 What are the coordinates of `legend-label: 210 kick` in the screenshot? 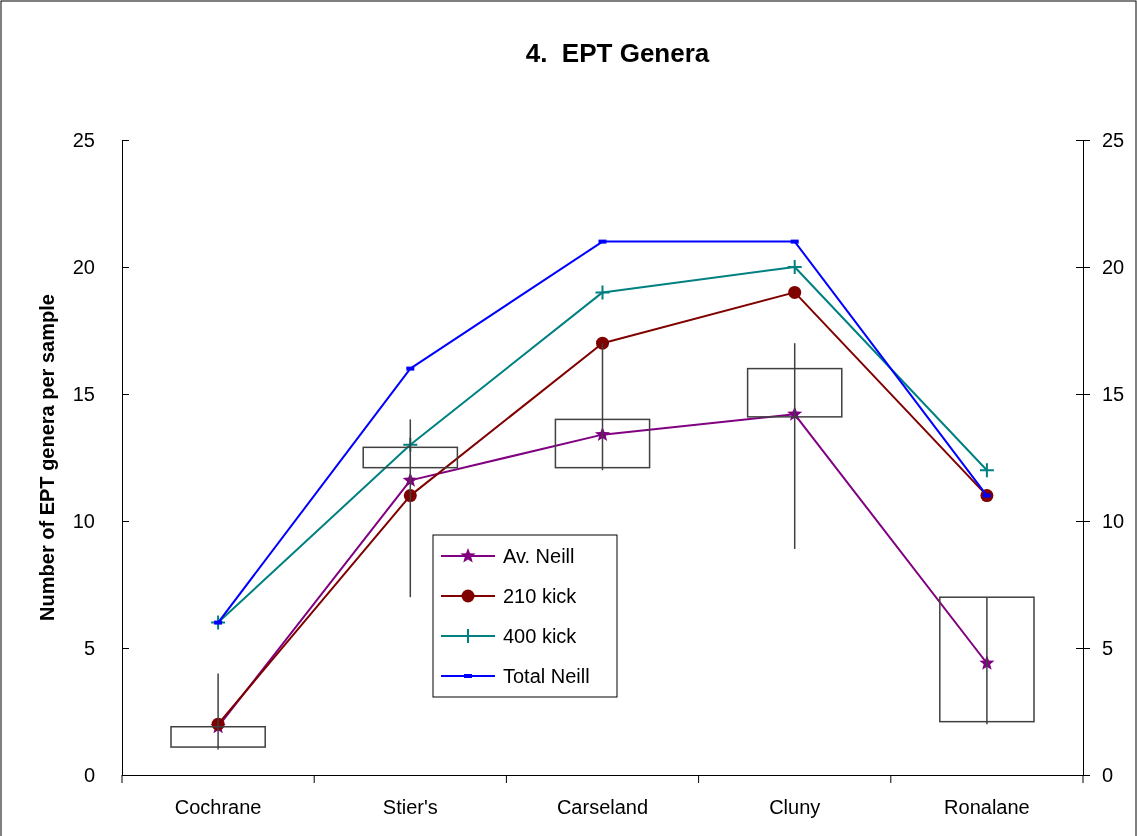 It's located at (540, 596).